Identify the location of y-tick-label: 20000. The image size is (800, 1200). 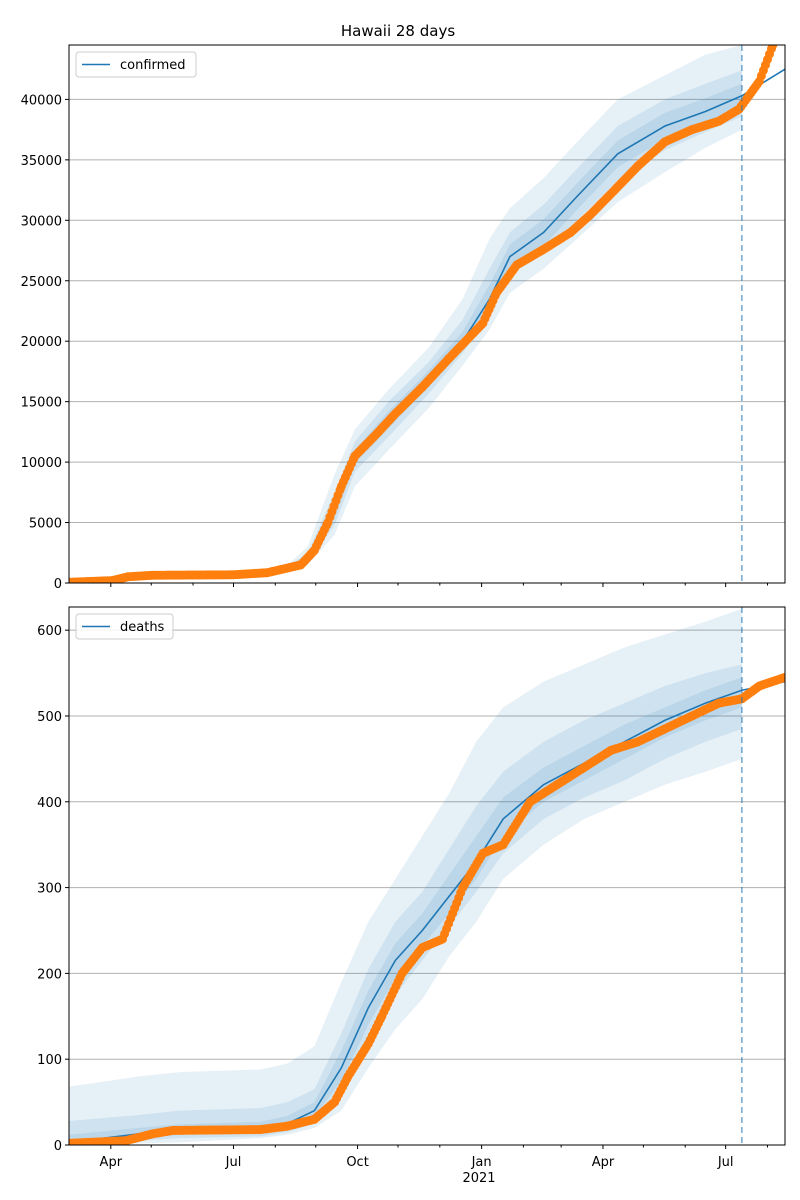
(41, 342).